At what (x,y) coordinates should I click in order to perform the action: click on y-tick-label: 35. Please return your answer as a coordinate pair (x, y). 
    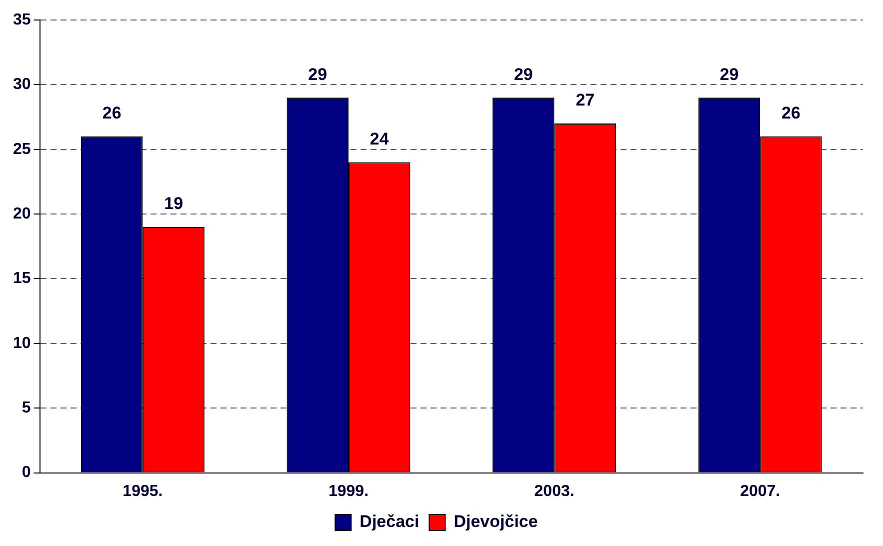
    Looking at the image, I should click on (22, 19).